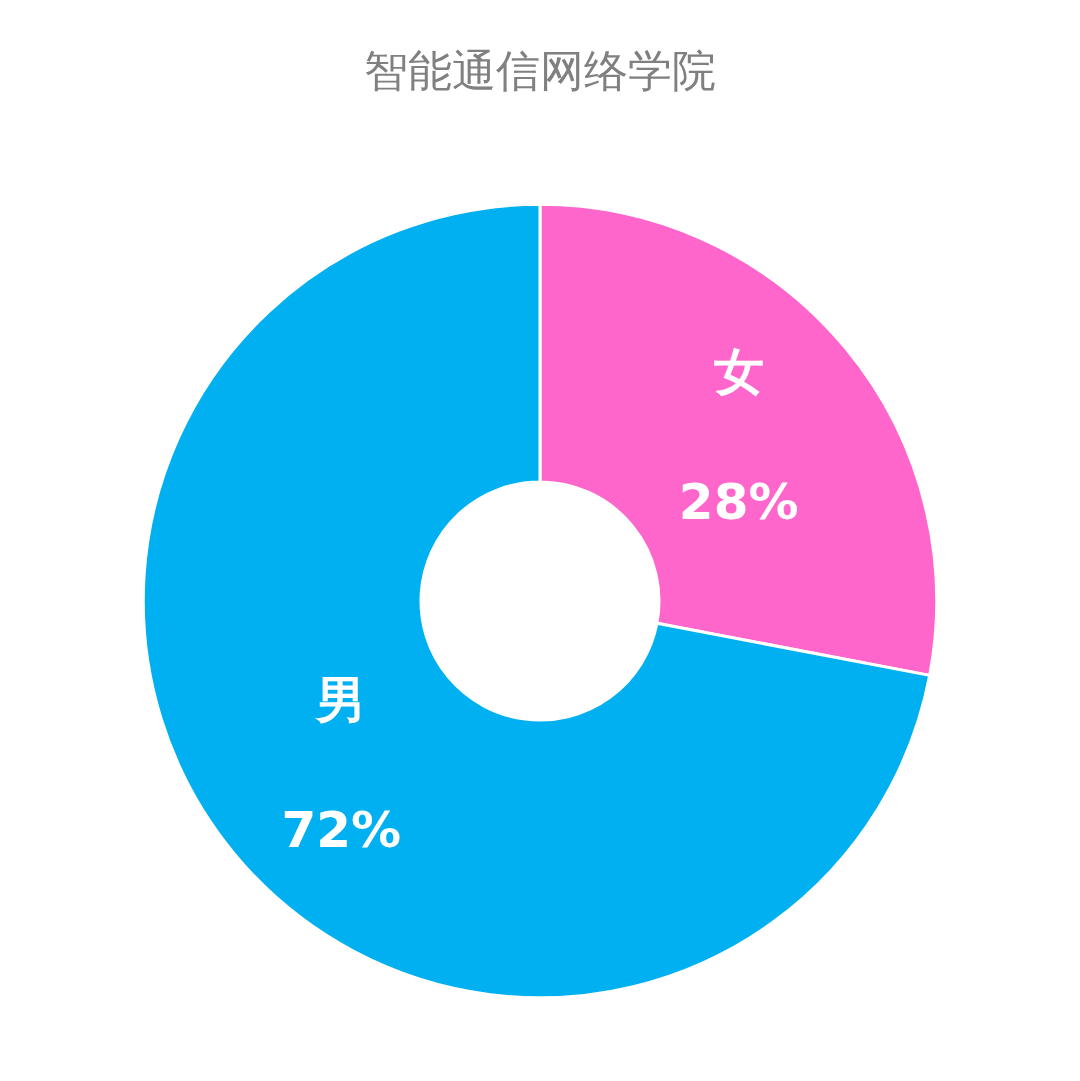  Describe the element at coordinates (738, 501) in the screenshot. I see `data-label: 28%` at that location.